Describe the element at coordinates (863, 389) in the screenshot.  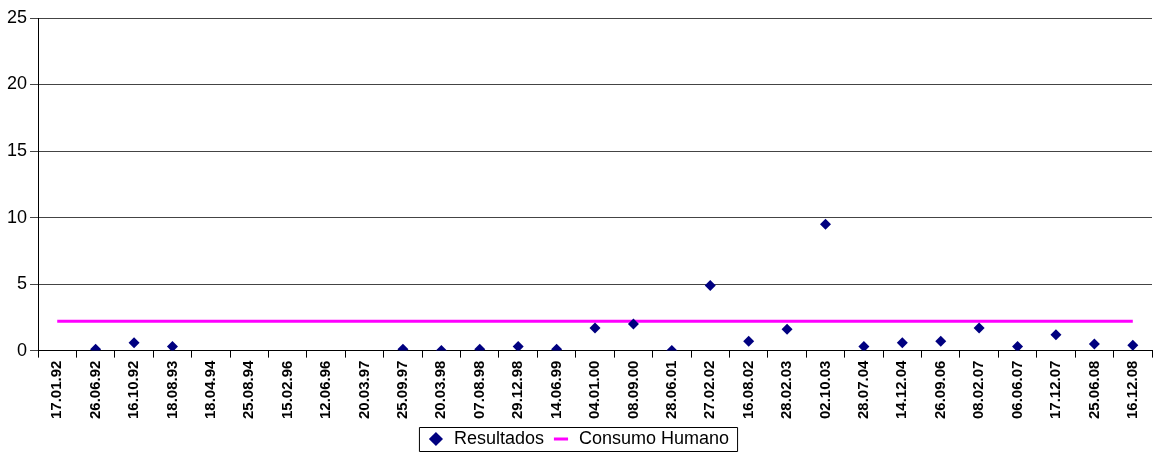
I see `x-tick-label: 28.07.04` at that location.